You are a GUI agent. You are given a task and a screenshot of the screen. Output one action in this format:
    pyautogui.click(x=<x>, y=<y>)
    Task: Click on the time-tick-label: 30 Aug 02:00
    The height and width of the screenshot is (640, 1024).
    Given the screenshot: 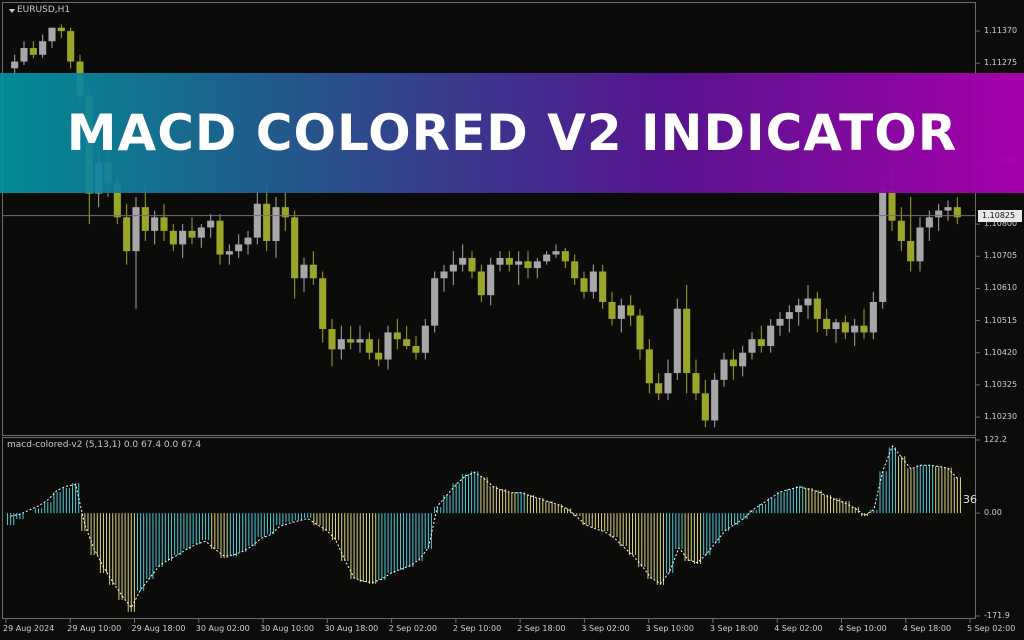 What is the action you would take?
    pyautogui.click(x=222, y=628)
    